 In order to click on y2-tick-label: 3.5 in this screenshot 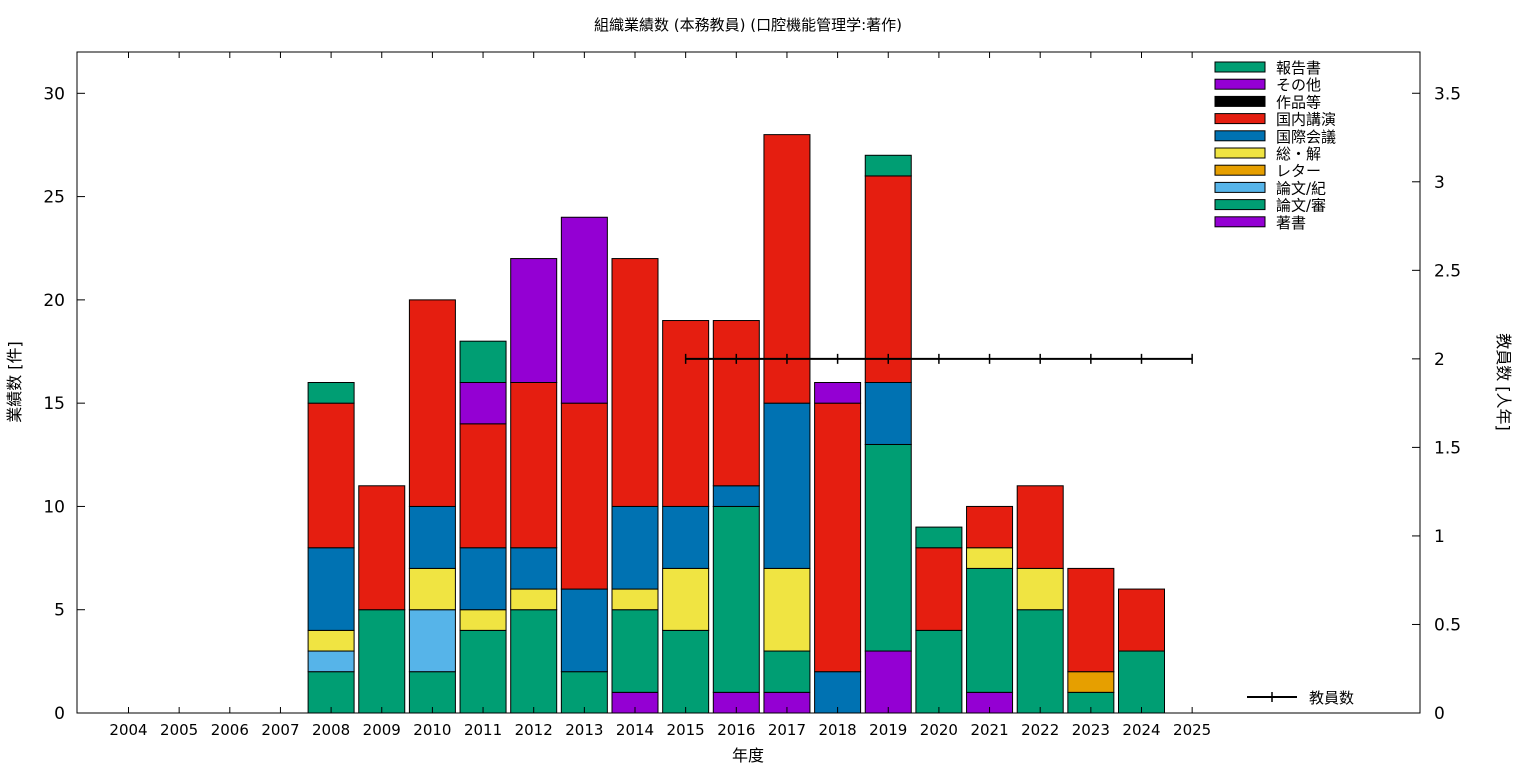, I will do `click(1447, 94)`.